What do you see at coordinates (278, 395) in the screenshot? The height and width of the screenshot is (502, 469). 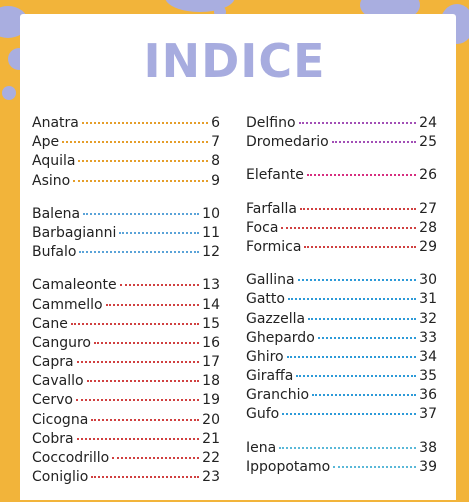 I see `entry-name: Granchio` at bounding box center [278, 395].